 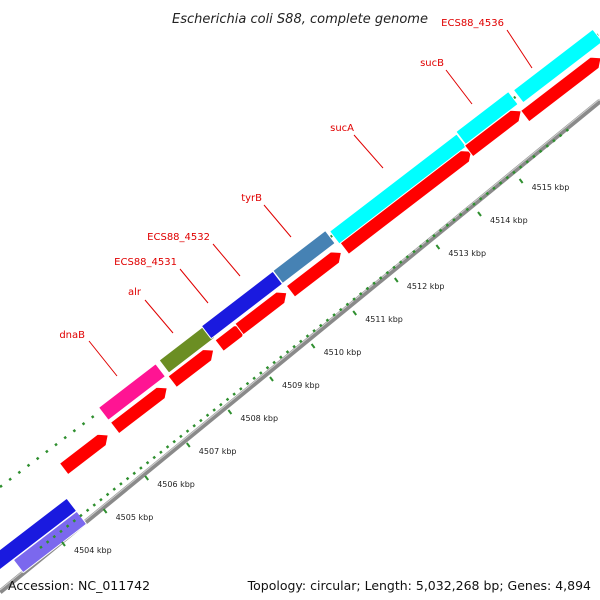 What do you see at coordinates (343, 352) in the screenshot?
I see `scale-label: 4510 kbp` at bounding box center [343, 352].